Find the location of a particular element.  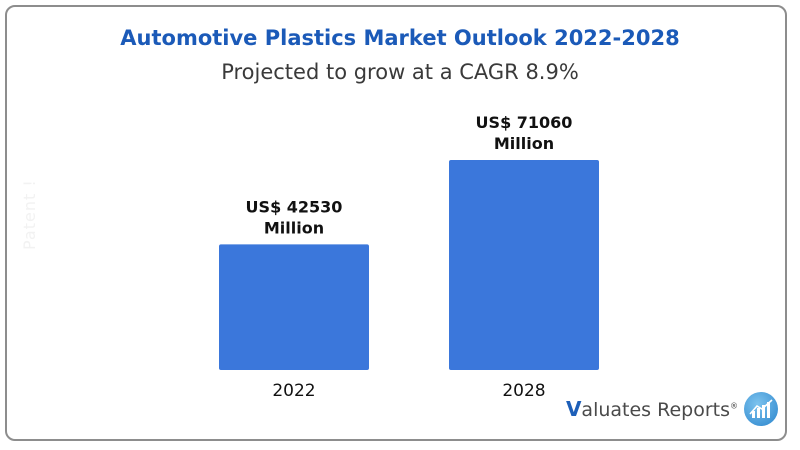

value-label-2028-line-1: US$ 71060 is located at coordinates (524, 122).